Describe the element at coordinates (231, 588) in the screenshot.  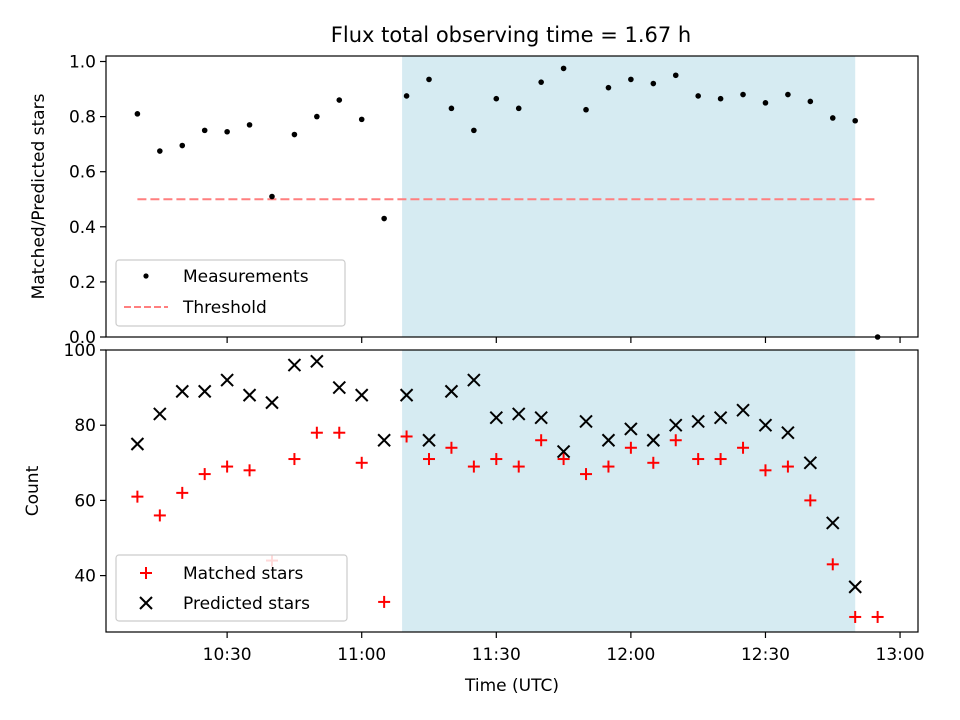
I see `bottom-legend: Matched stars Predicted stars` at that location.